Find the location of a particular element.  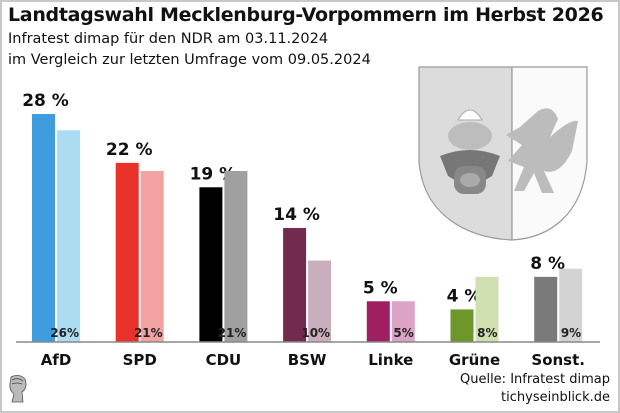

bar-afd-current is located at coordinates (43, 228).